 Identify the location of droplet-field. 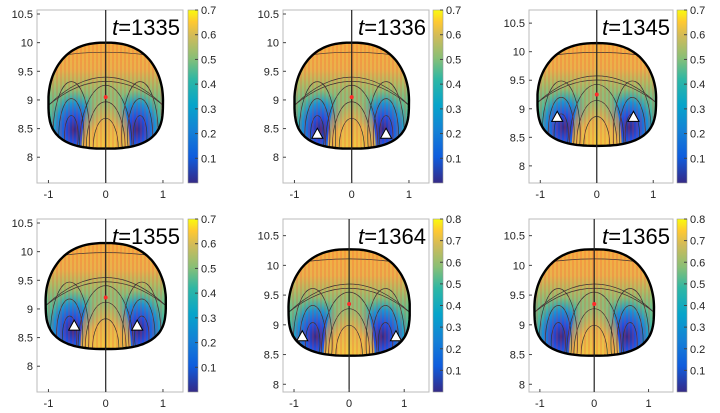
(349, 302).